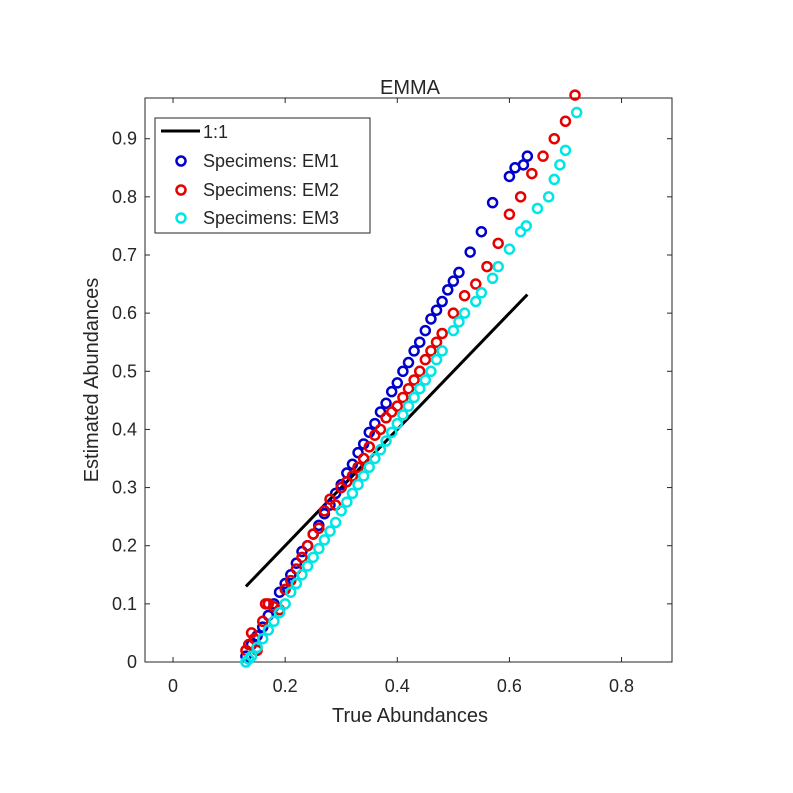 This screenshot has width=793, height=793. What do you see at coordinates (124, 546) in the screenshot?
I see `y-tick-label: 0.2` at bounding box center [124, 546].